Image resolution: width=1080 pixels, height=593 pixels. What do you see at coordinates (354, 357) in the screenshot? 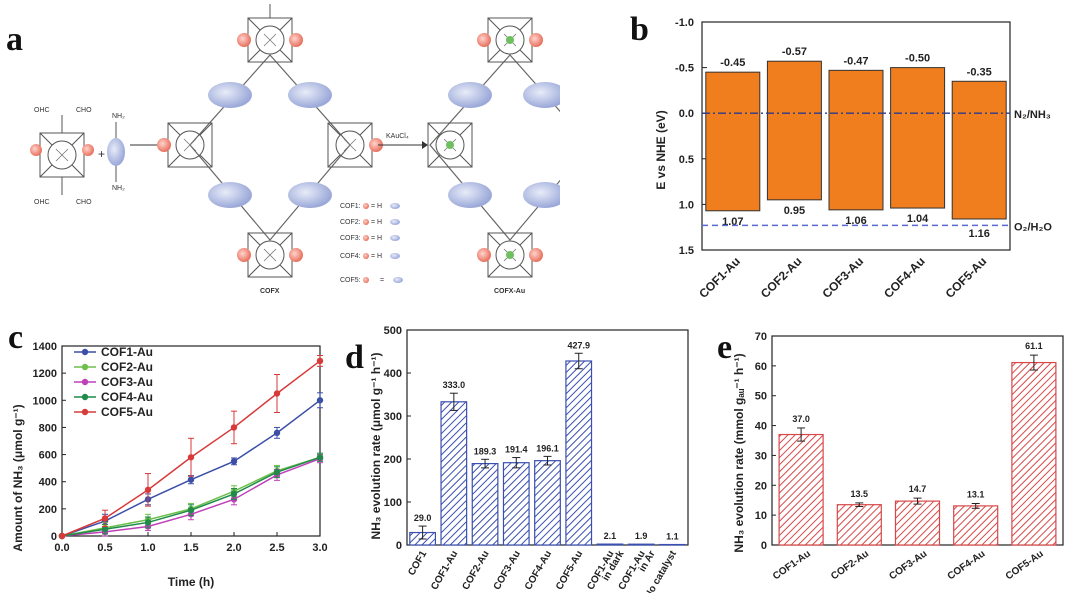
I see `panel-d-label: d` at bounding box center [354, 357].